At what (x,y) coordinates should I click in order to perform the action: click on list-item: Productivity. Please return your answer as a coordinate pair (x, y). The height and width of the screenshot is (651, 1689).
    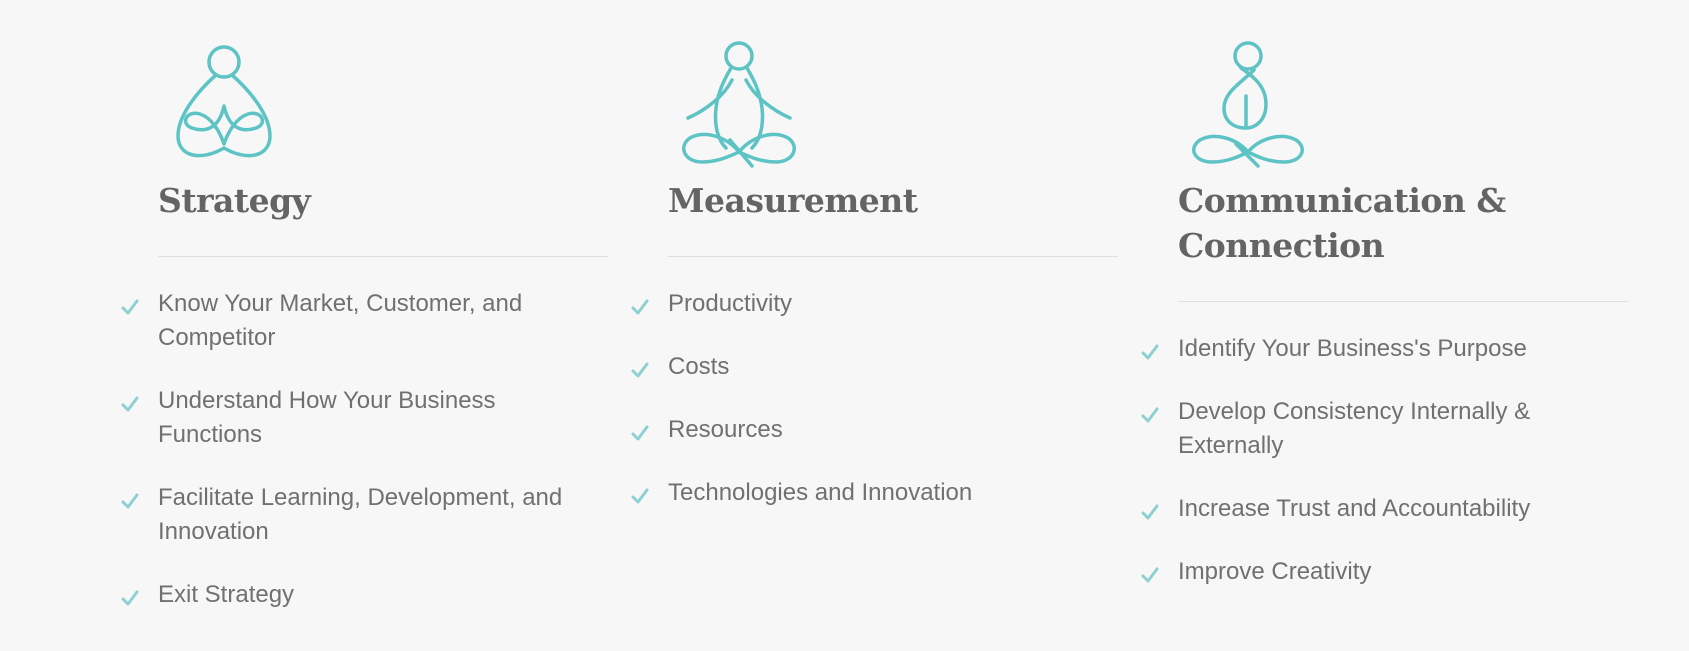
    Looking at the image, I should click on (869, 304).